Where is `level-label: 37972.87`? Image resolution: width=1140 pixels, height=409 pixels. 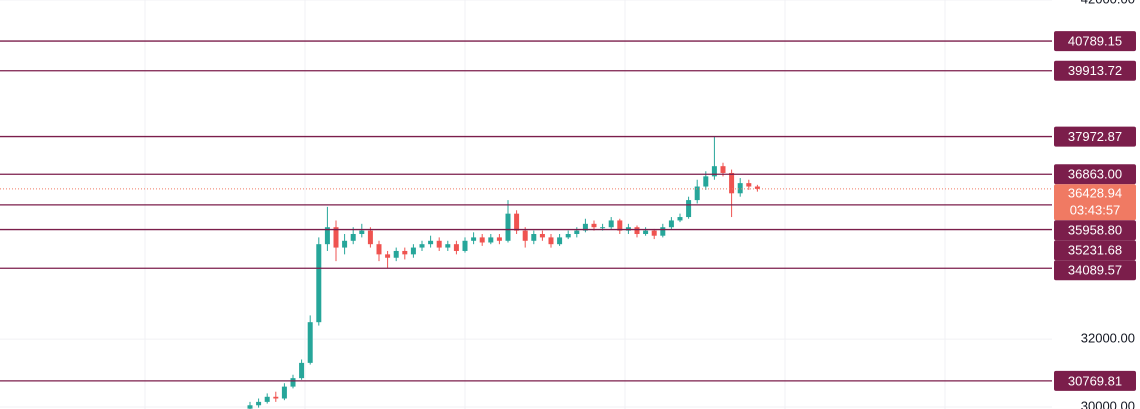
level-label: 37972.87 is located at coordinates (1095, 136).